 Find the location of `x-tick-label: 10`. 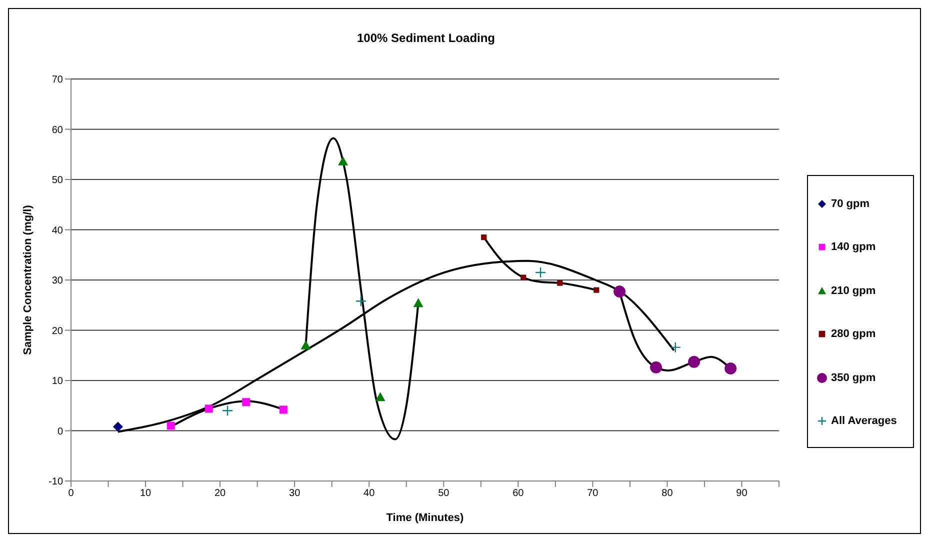

x-tick-label: 10 is located at coordinates (146, 494).